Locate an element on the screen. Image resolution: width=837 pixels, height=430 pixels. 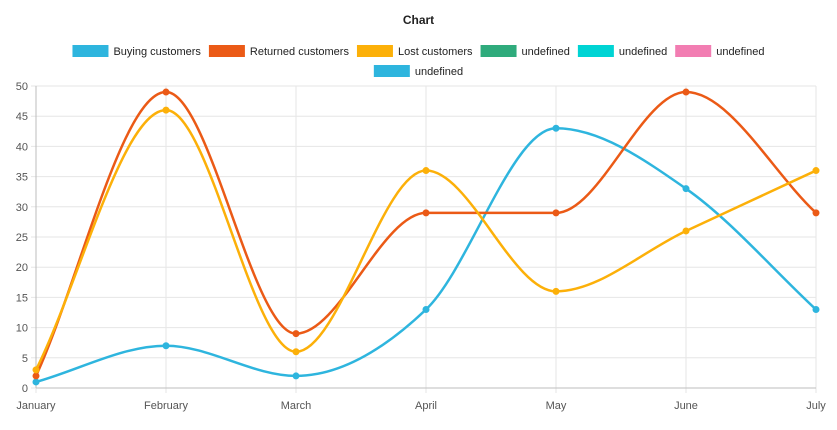
x-tick-label: February is located at coordinates (166, 406).